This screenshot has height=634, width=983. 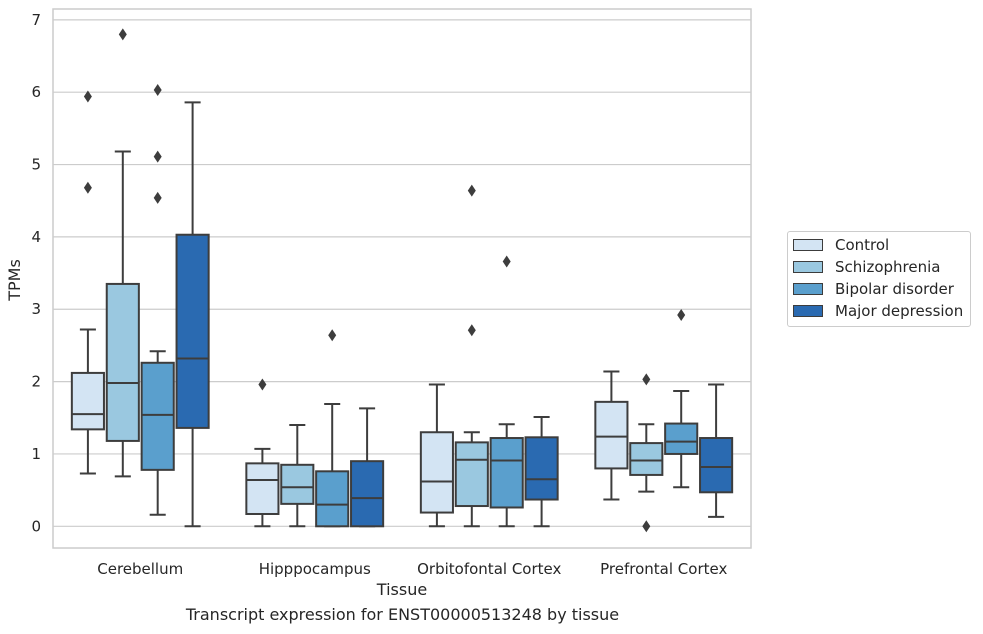 I want to click on y-tick-label: 3, so click(x=36, y=309).